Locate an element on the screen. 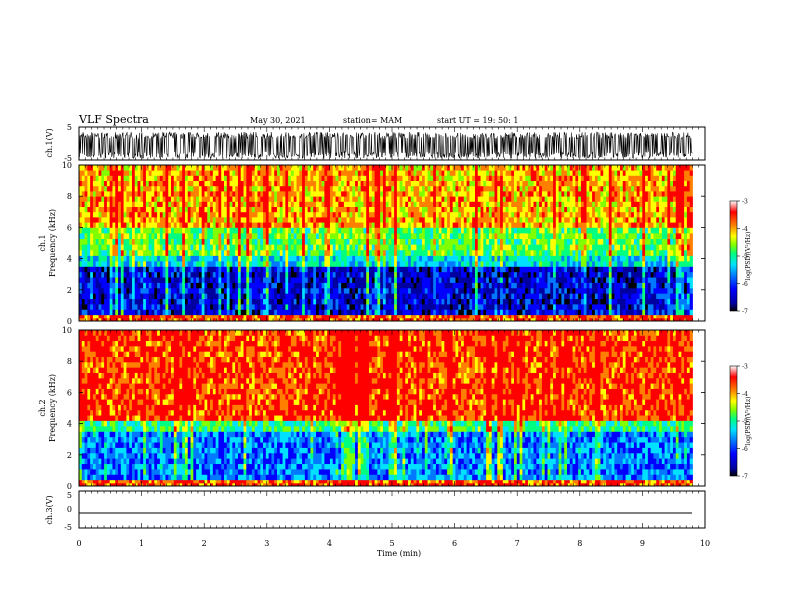 The image size is (792, 612). ch1-waveform-ylabel: ch.1(V) is located at coordinates (49, 142).